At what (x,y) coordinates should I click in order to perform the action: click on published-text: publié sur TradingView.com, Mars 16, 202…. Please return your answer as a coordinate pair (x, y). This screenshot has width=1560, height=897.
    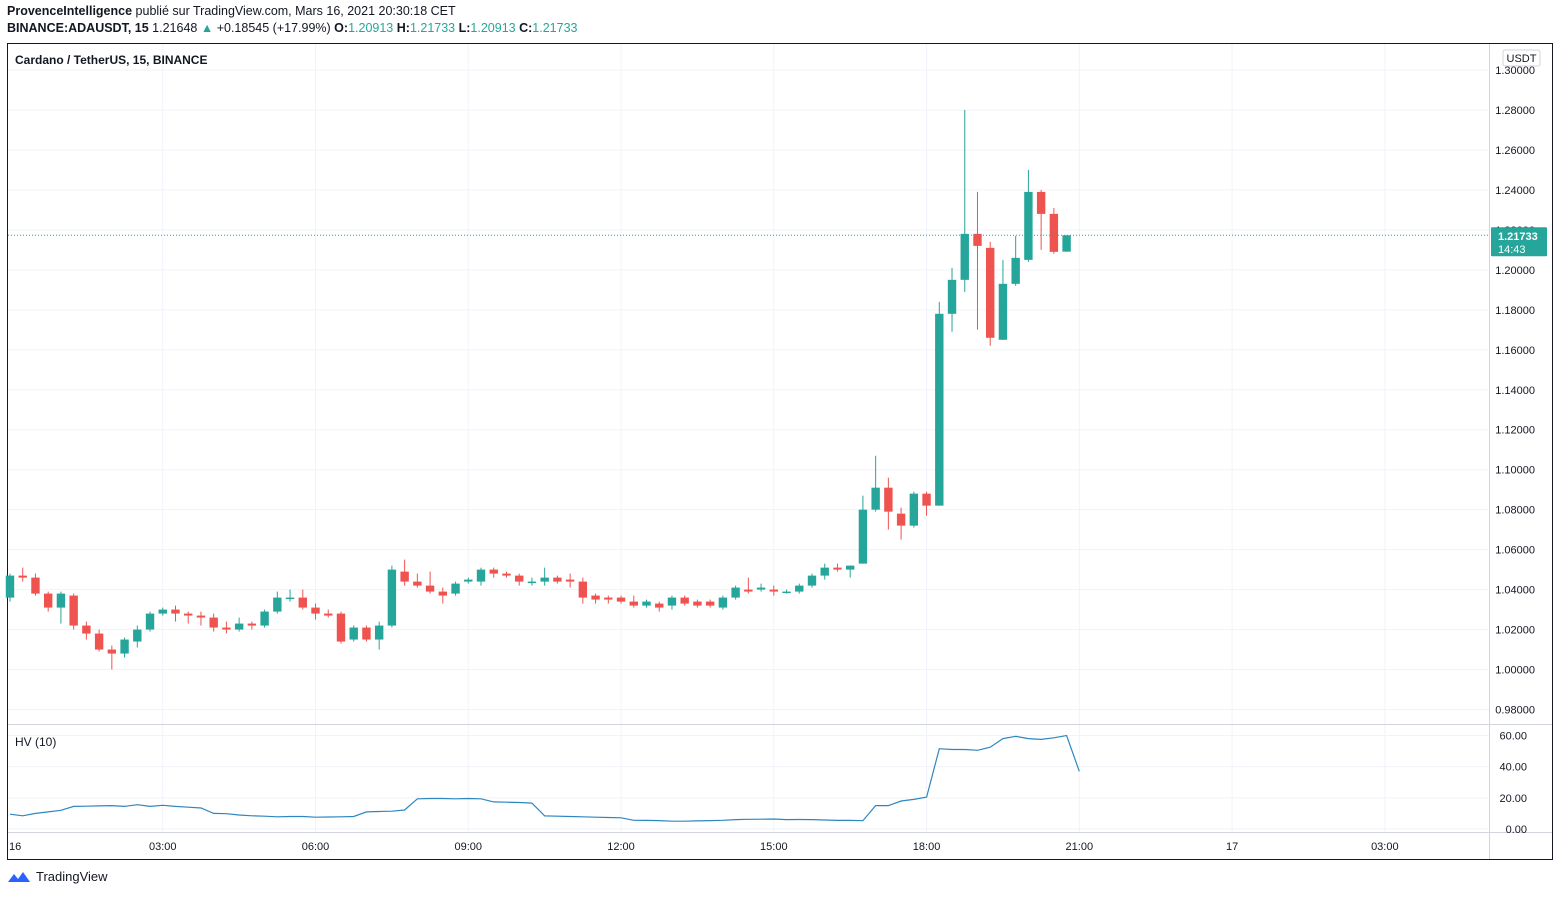
    Looking at the image, I should click on (295, 11).